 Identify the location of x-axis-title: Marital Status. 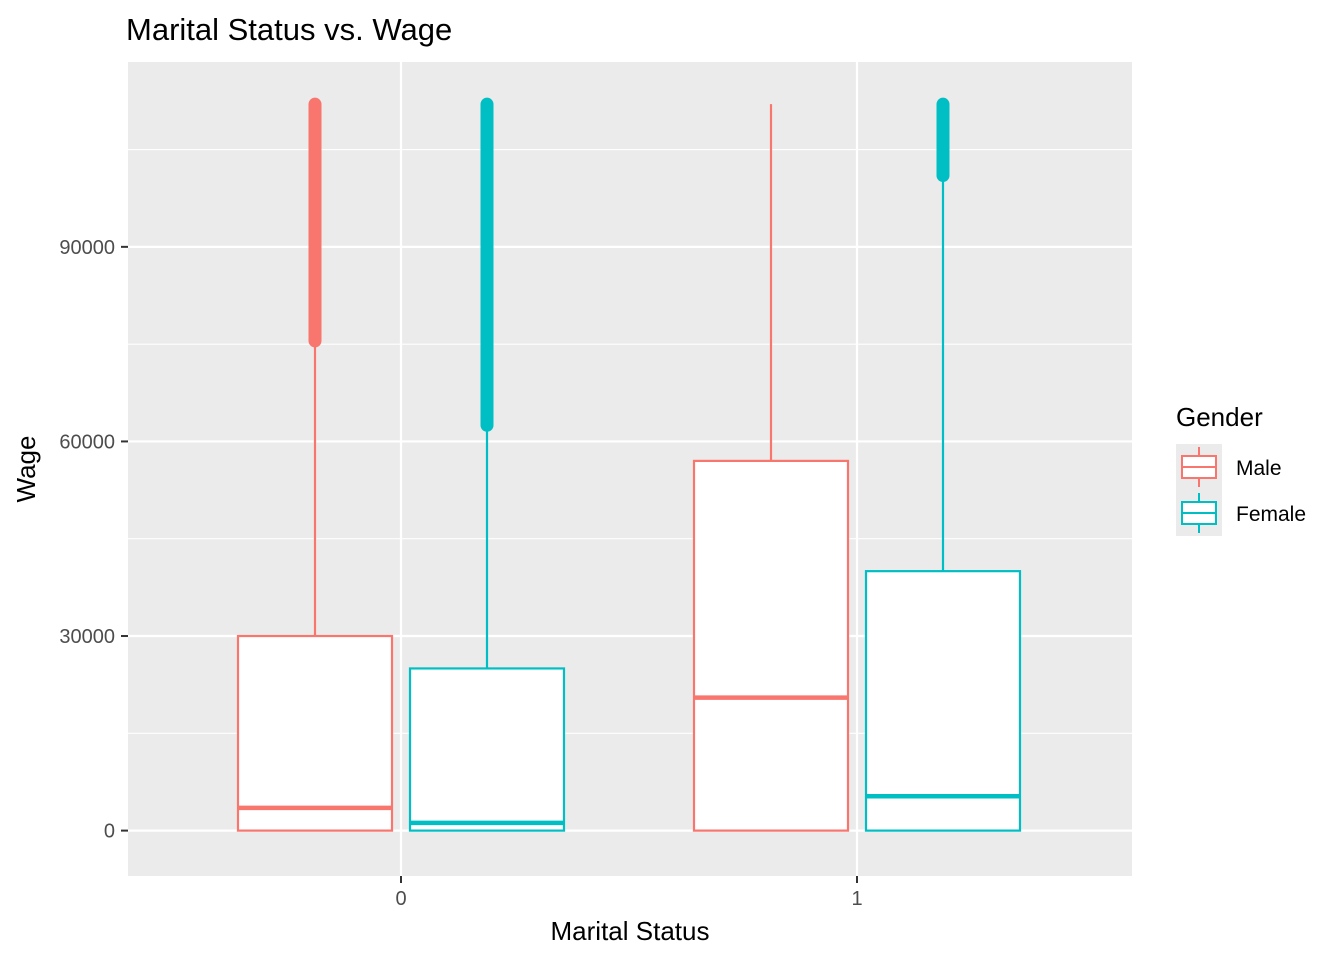
(630, 931).